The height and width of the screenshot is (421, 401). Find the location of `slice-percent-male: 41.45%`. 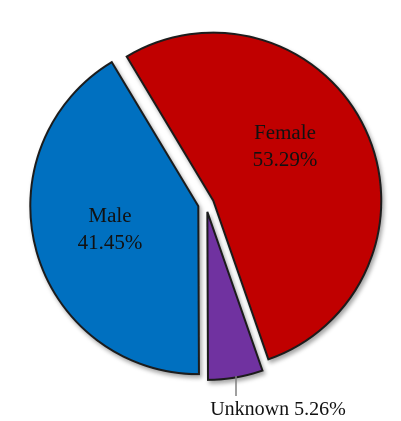

slice-percent-male: 41.45% is located at coordinates (110, 242).